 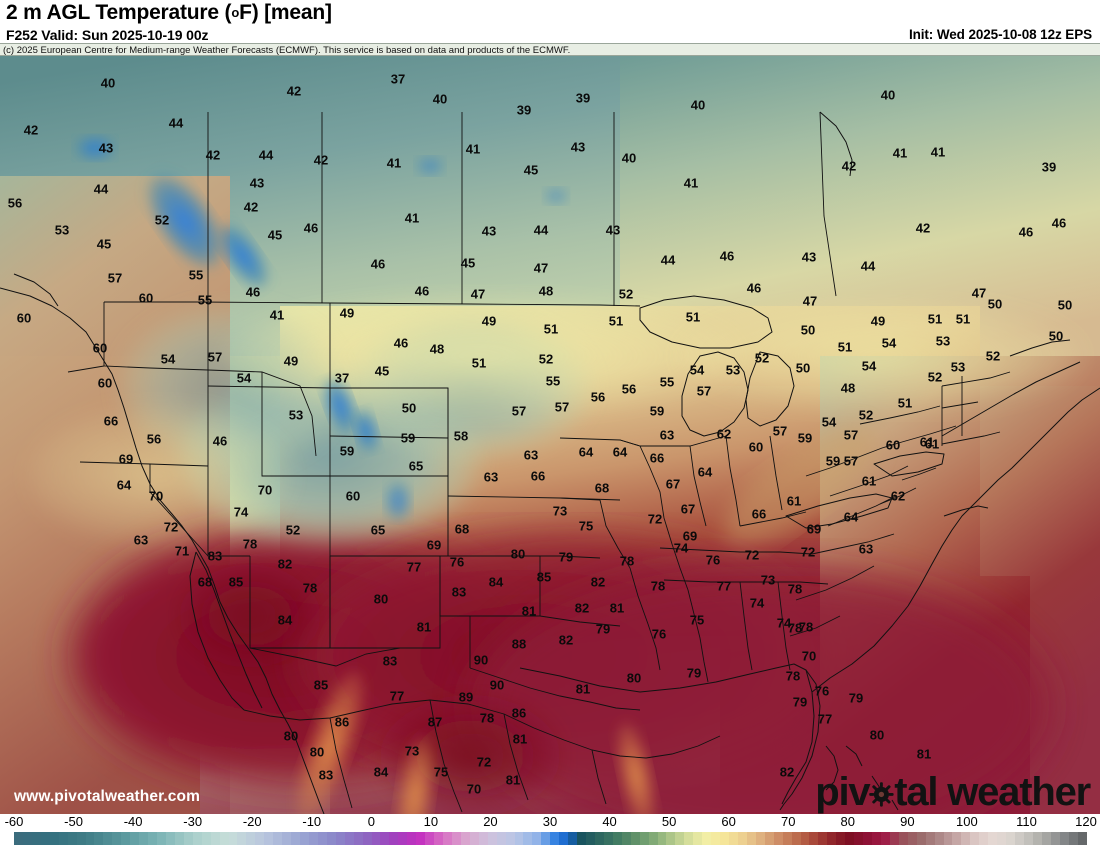 What do you see at coordinates (285, 619) in the screenshot?
I see `temperature-value-label: 84` at bounding box center [285, 619].